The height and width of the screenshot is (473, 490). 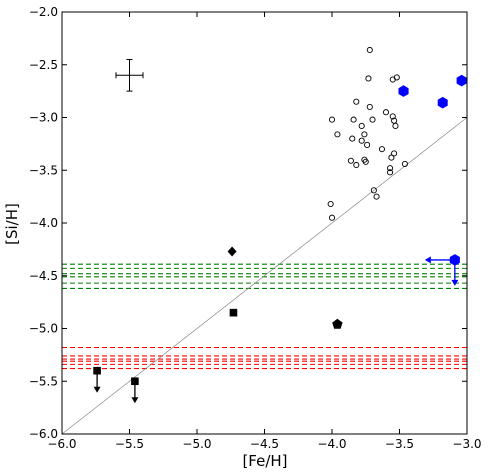 What do you see at coordinates (264, 461) in the screenshot?
I see `x-axis-label: [Fe/H]` at bounding box center [264, 461].